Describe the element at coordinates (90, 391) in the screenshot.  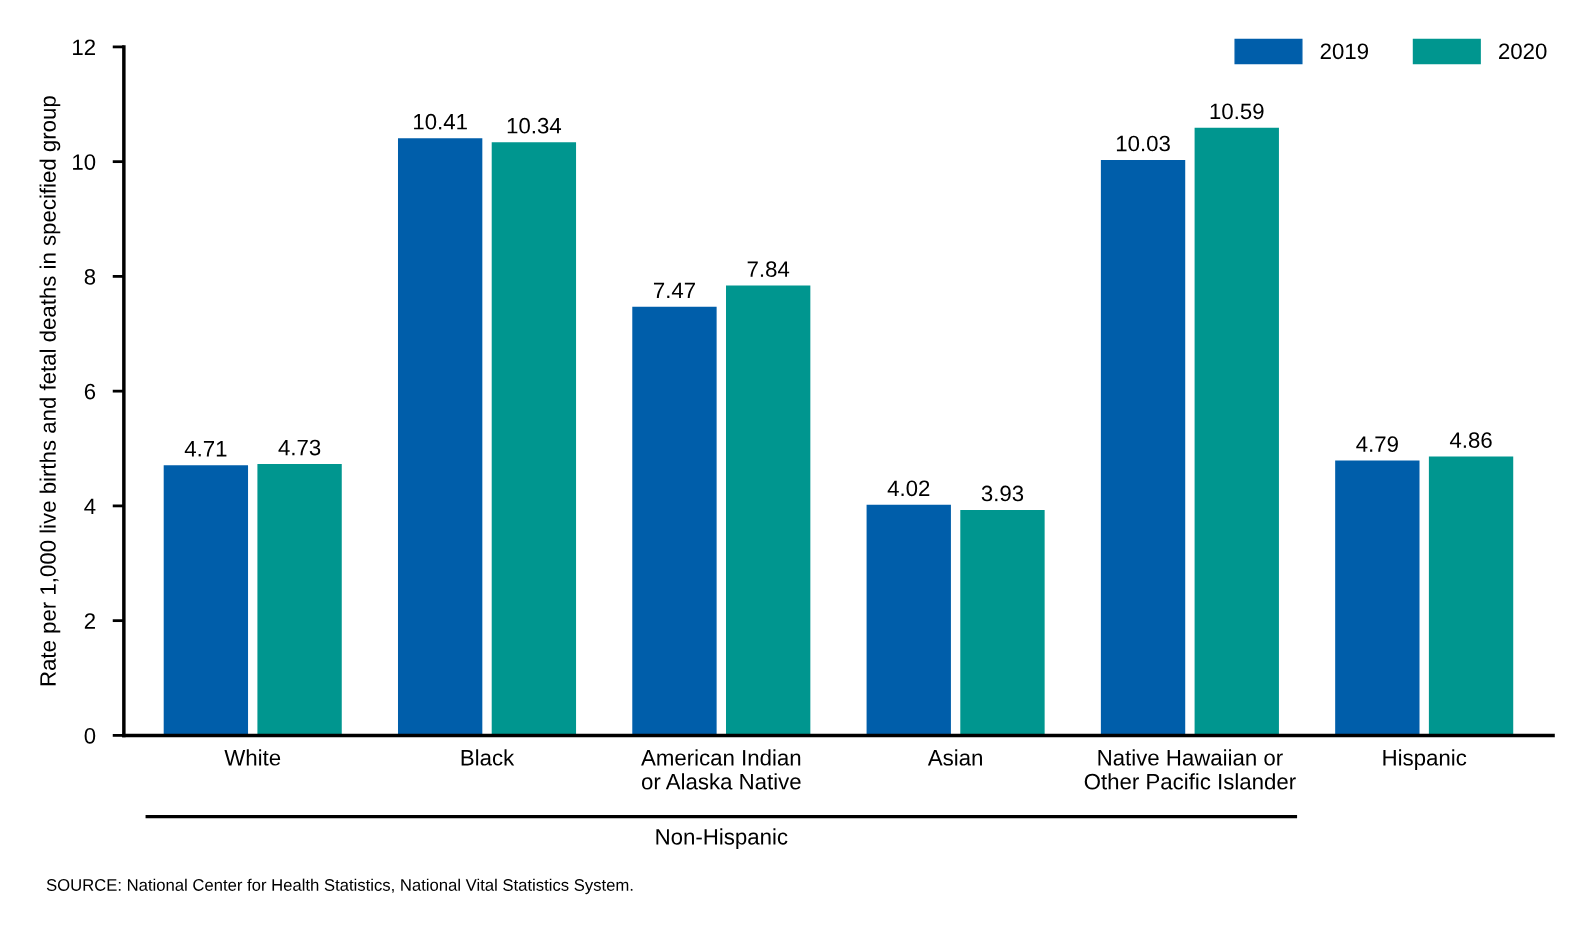
I see `y-tick-label: 6` at that location.